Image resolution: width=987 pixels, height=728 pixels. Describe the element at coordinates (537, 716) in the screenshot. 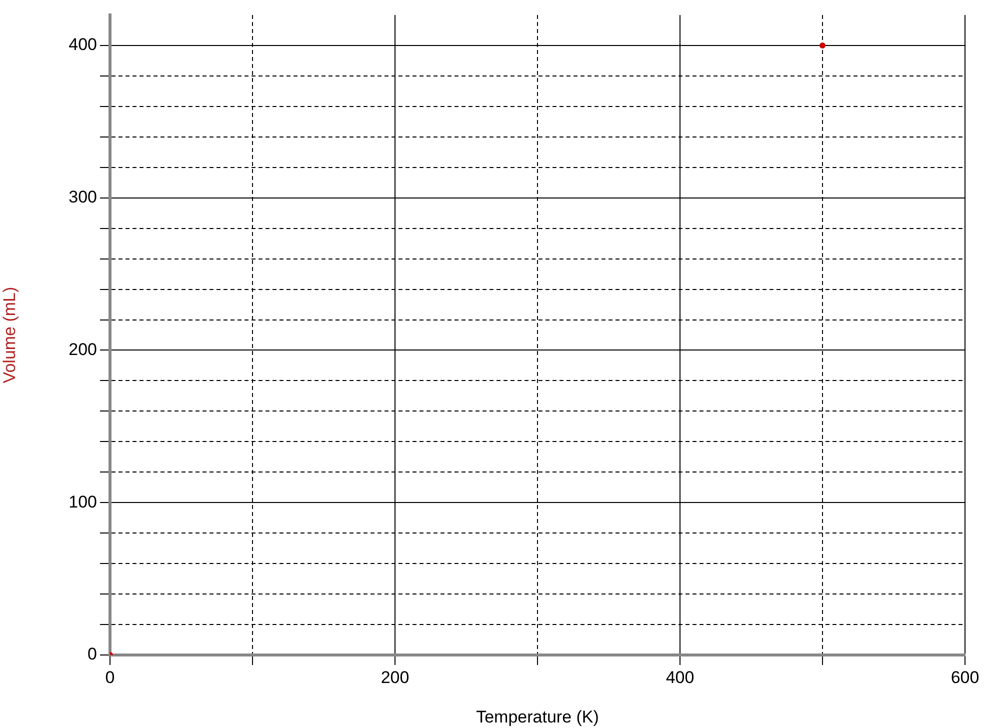

I see `x-axis-title: Temperature (K)` at that location.